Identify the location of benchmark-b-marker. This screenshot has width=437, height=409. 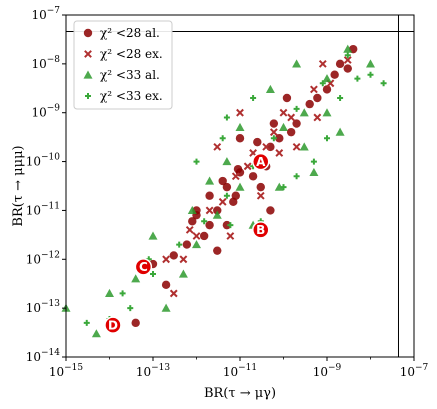
(261, 230).